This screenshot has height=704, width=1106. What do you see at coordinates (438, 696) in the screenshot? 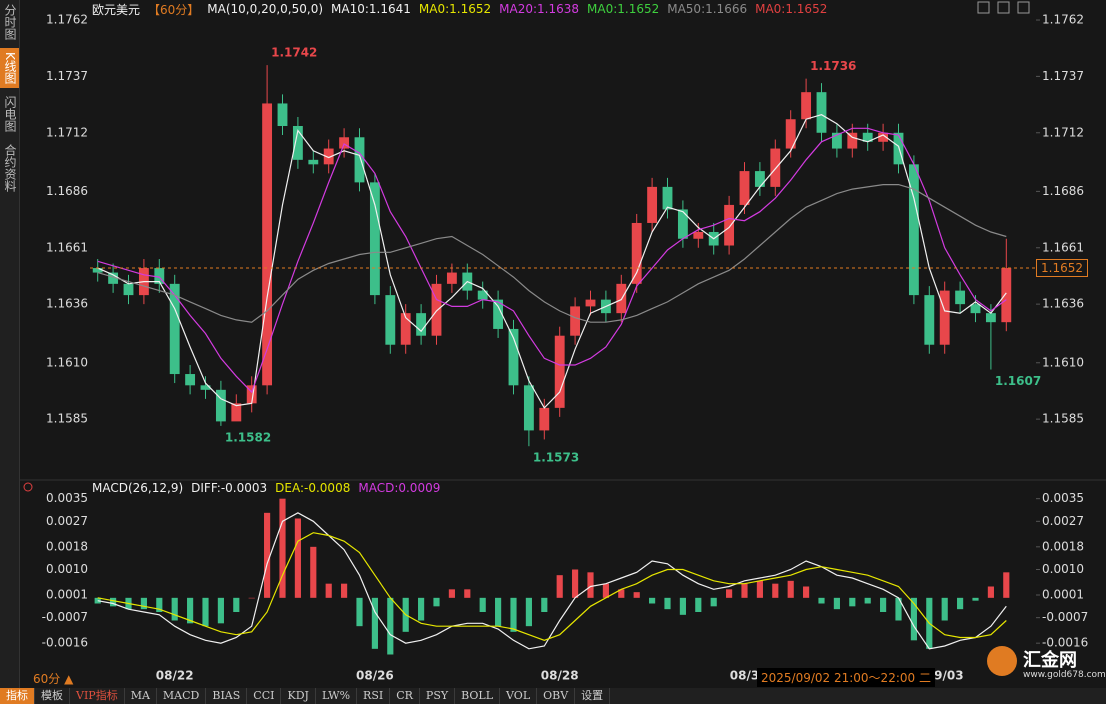
I see `toolbar-tab: PSY` at bounding box center [438, 696].